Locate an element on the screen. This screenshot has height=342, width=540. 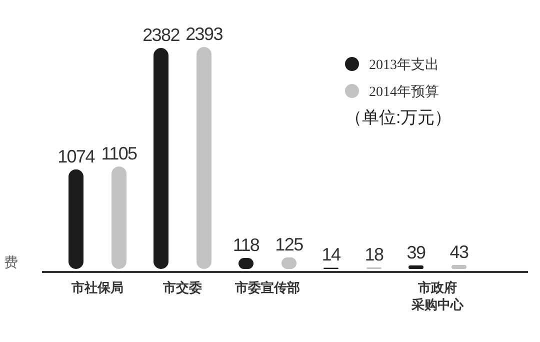
x-tick-label: 市政府采购中心 is located at coordinates (437, 296).